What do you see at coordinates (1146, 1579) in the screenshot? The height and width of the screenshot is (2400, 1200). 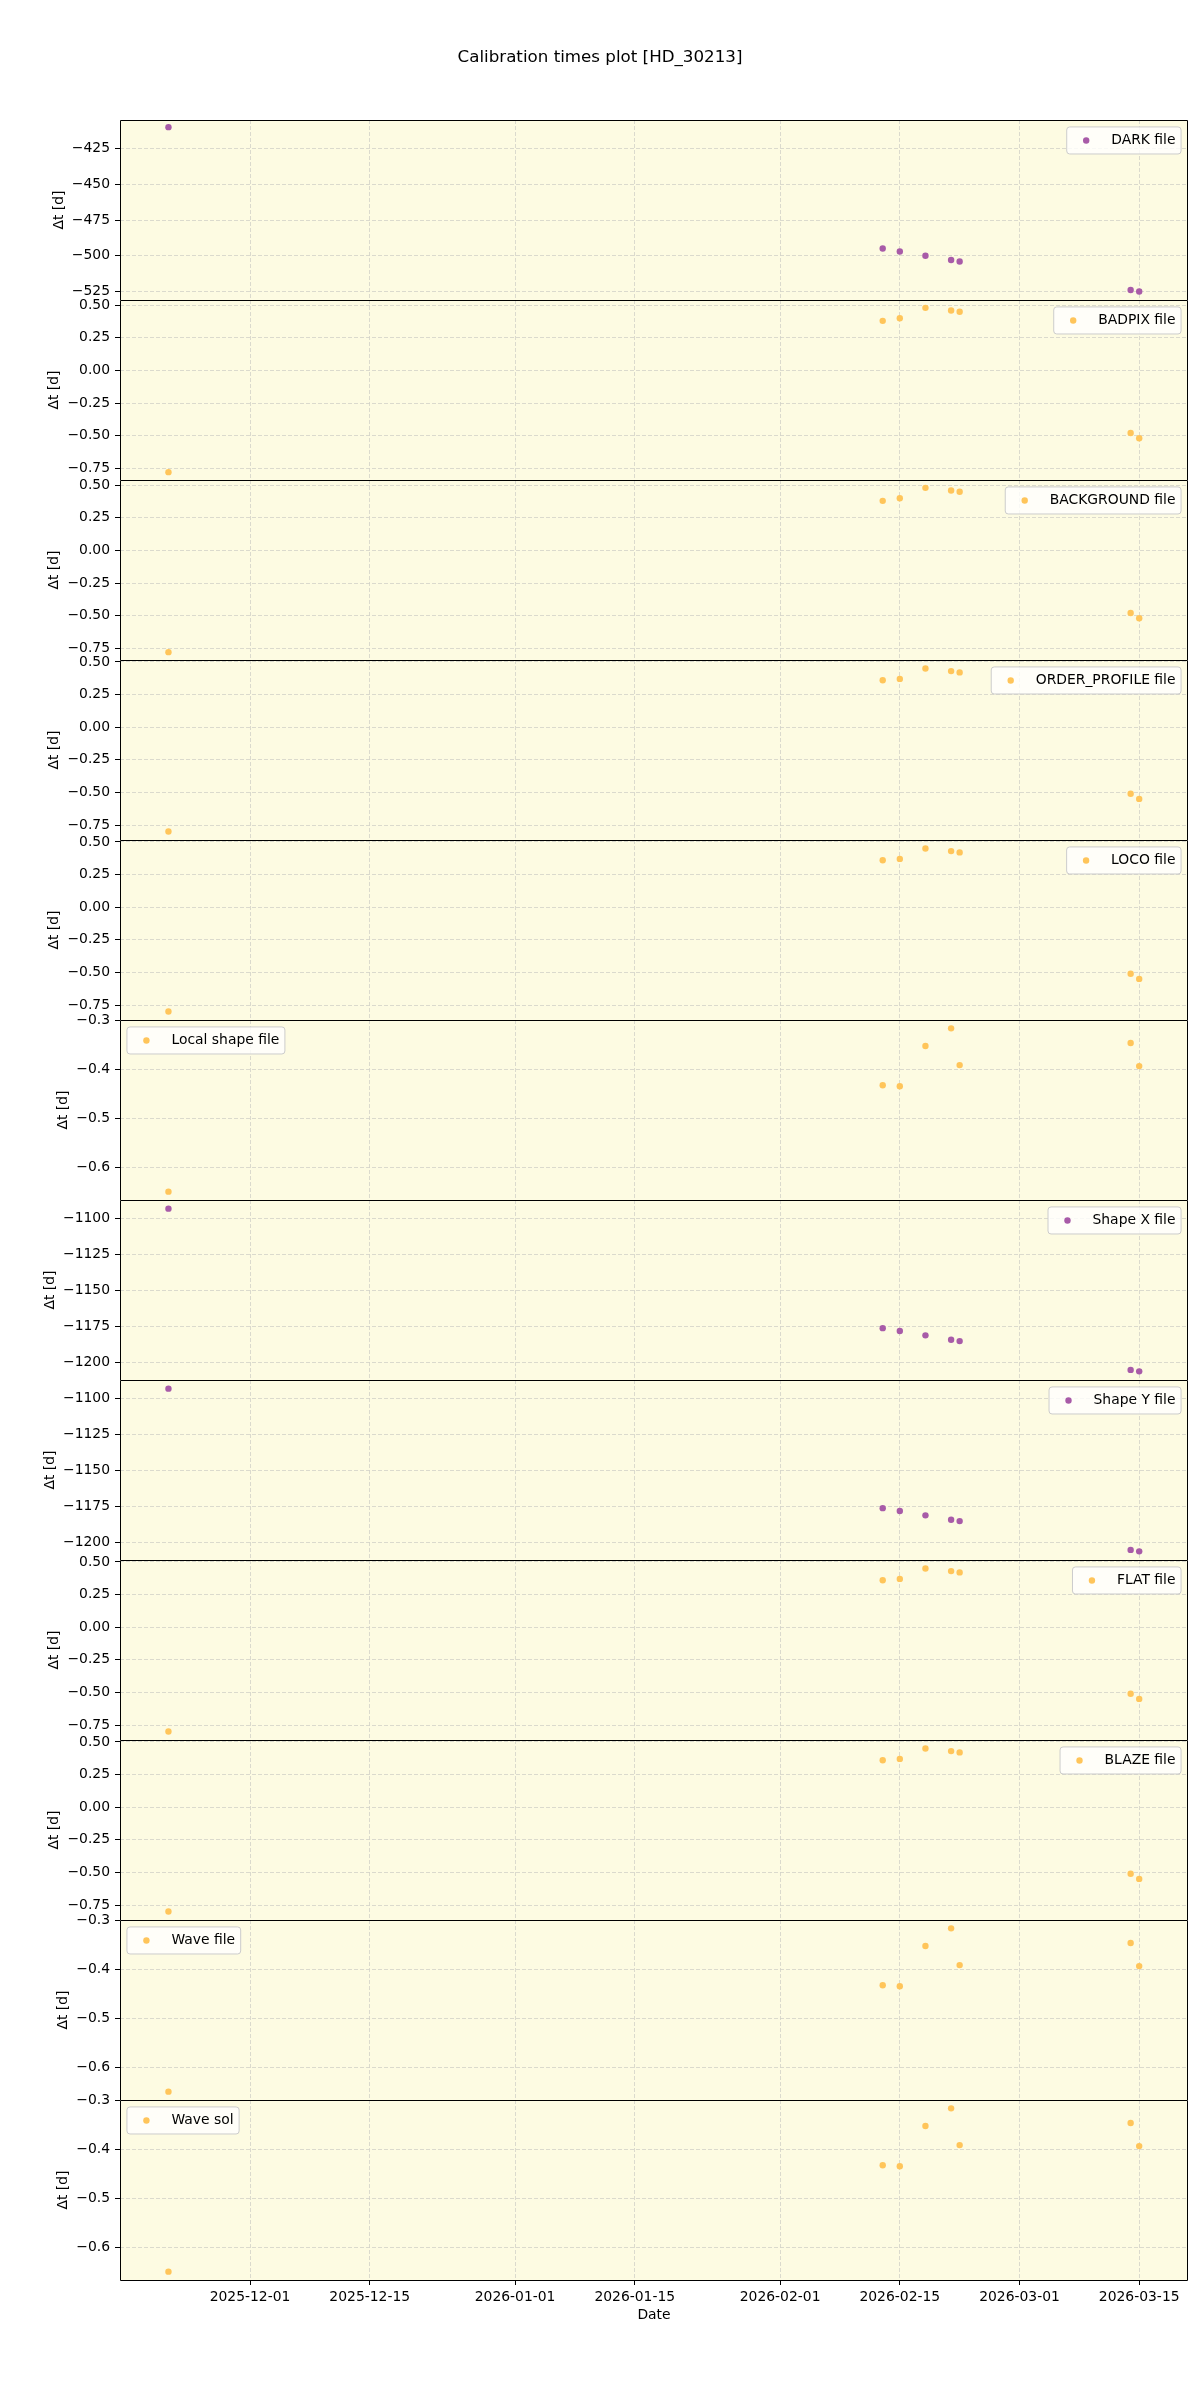 I see `legend-label: FLAT file` at bounding box center [1146, 1579].